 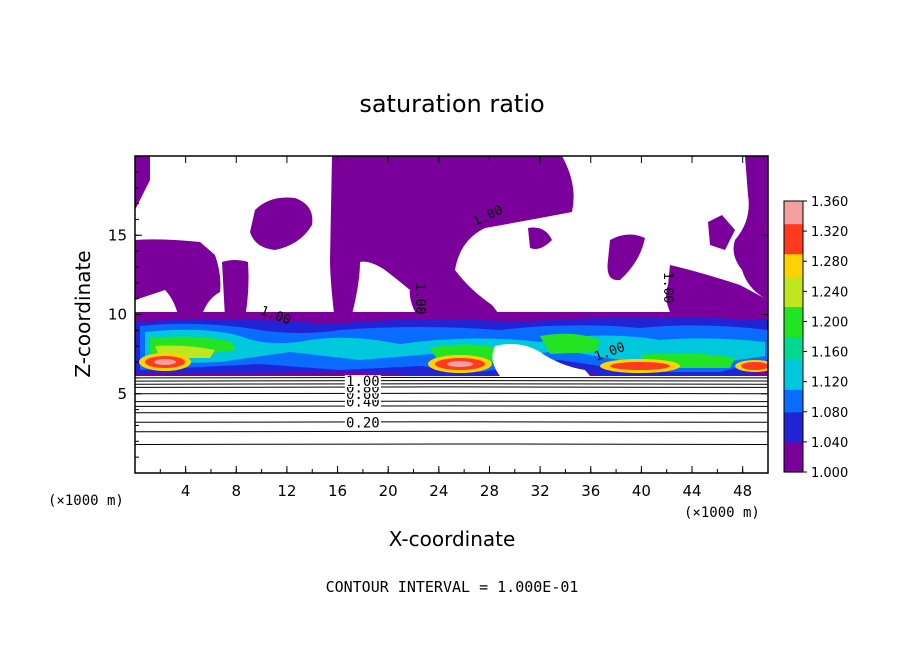 What do you see at coordinates (489, 491) in the screenshot?
I see `x-tick-label: 28` at bounding box center [489, 491].